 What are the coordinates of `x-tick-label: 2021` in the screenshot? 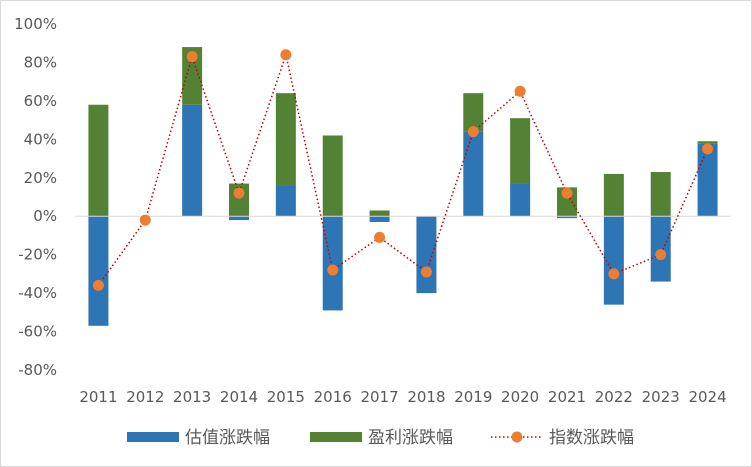 It's located at (567, 397).